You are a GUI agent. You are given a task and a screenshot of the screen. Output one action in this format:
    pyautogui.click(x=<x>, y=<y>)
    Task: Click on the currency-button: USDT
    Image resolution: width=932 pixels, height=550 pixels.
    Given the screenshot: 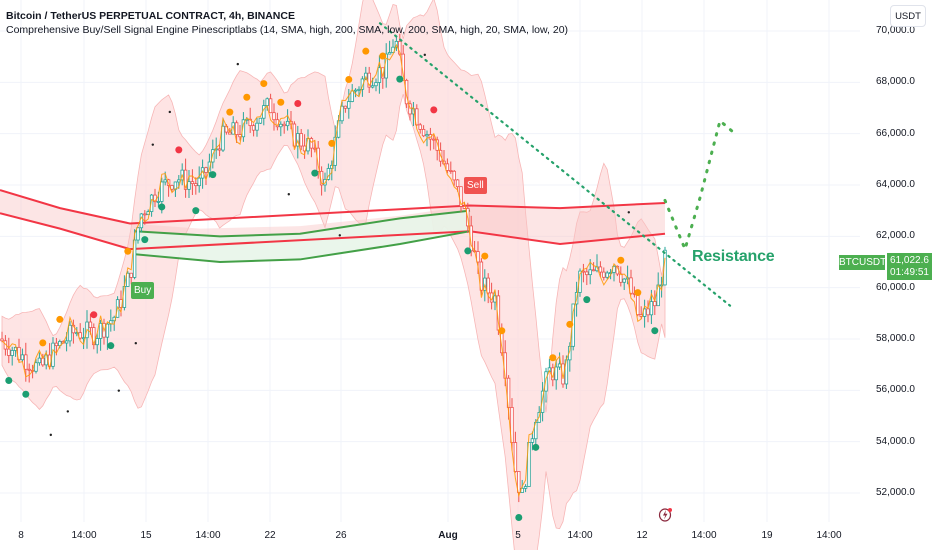 What is the action you would take?
    pyautogui.click(x=908, y=16)
    